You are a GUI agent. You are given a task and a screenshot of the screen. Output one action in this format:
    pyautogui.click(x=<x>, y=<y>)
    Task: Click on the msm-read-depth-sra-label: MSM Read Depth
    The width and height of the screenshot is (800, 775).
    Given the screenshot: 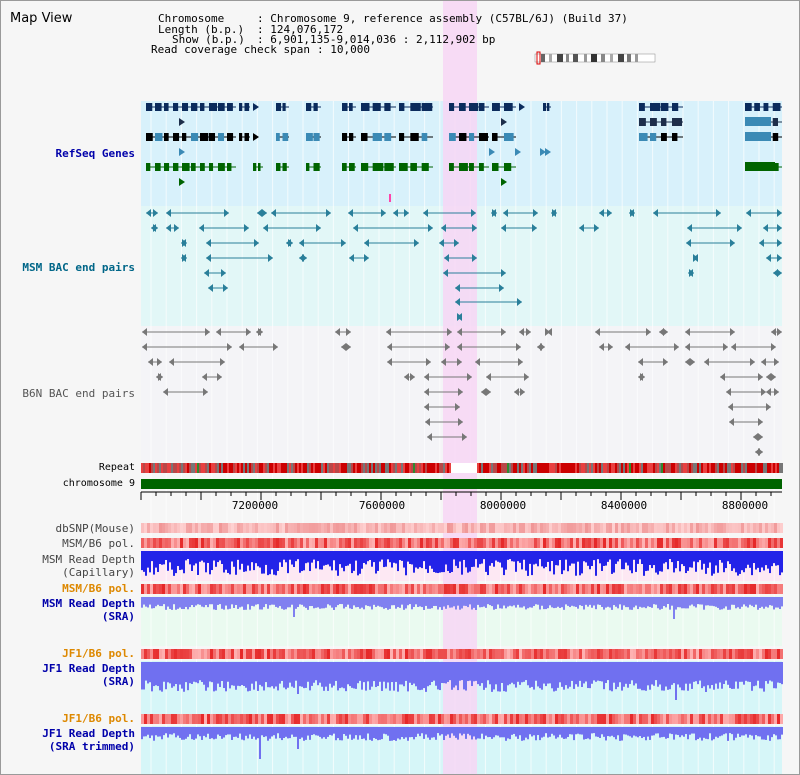 What is the action you would take?
    pyautogui.click(x=88, y=603)
    